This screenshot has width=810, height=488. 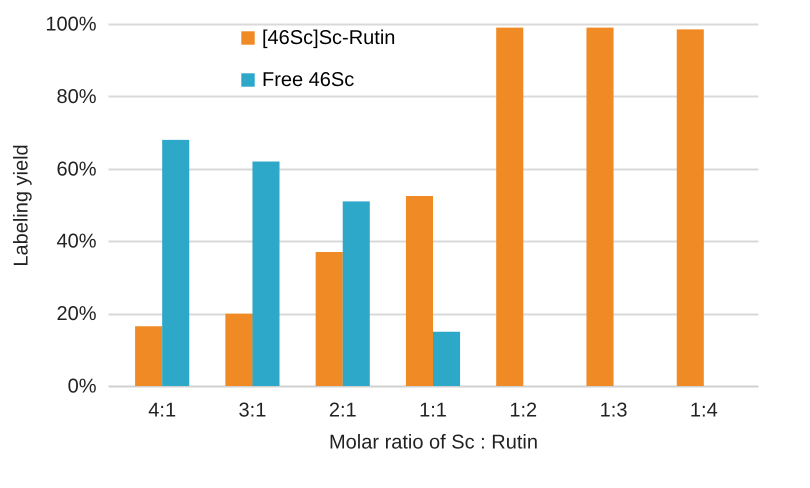 I want to click on y-tick-label: 80%, so click(x=76, y=97).